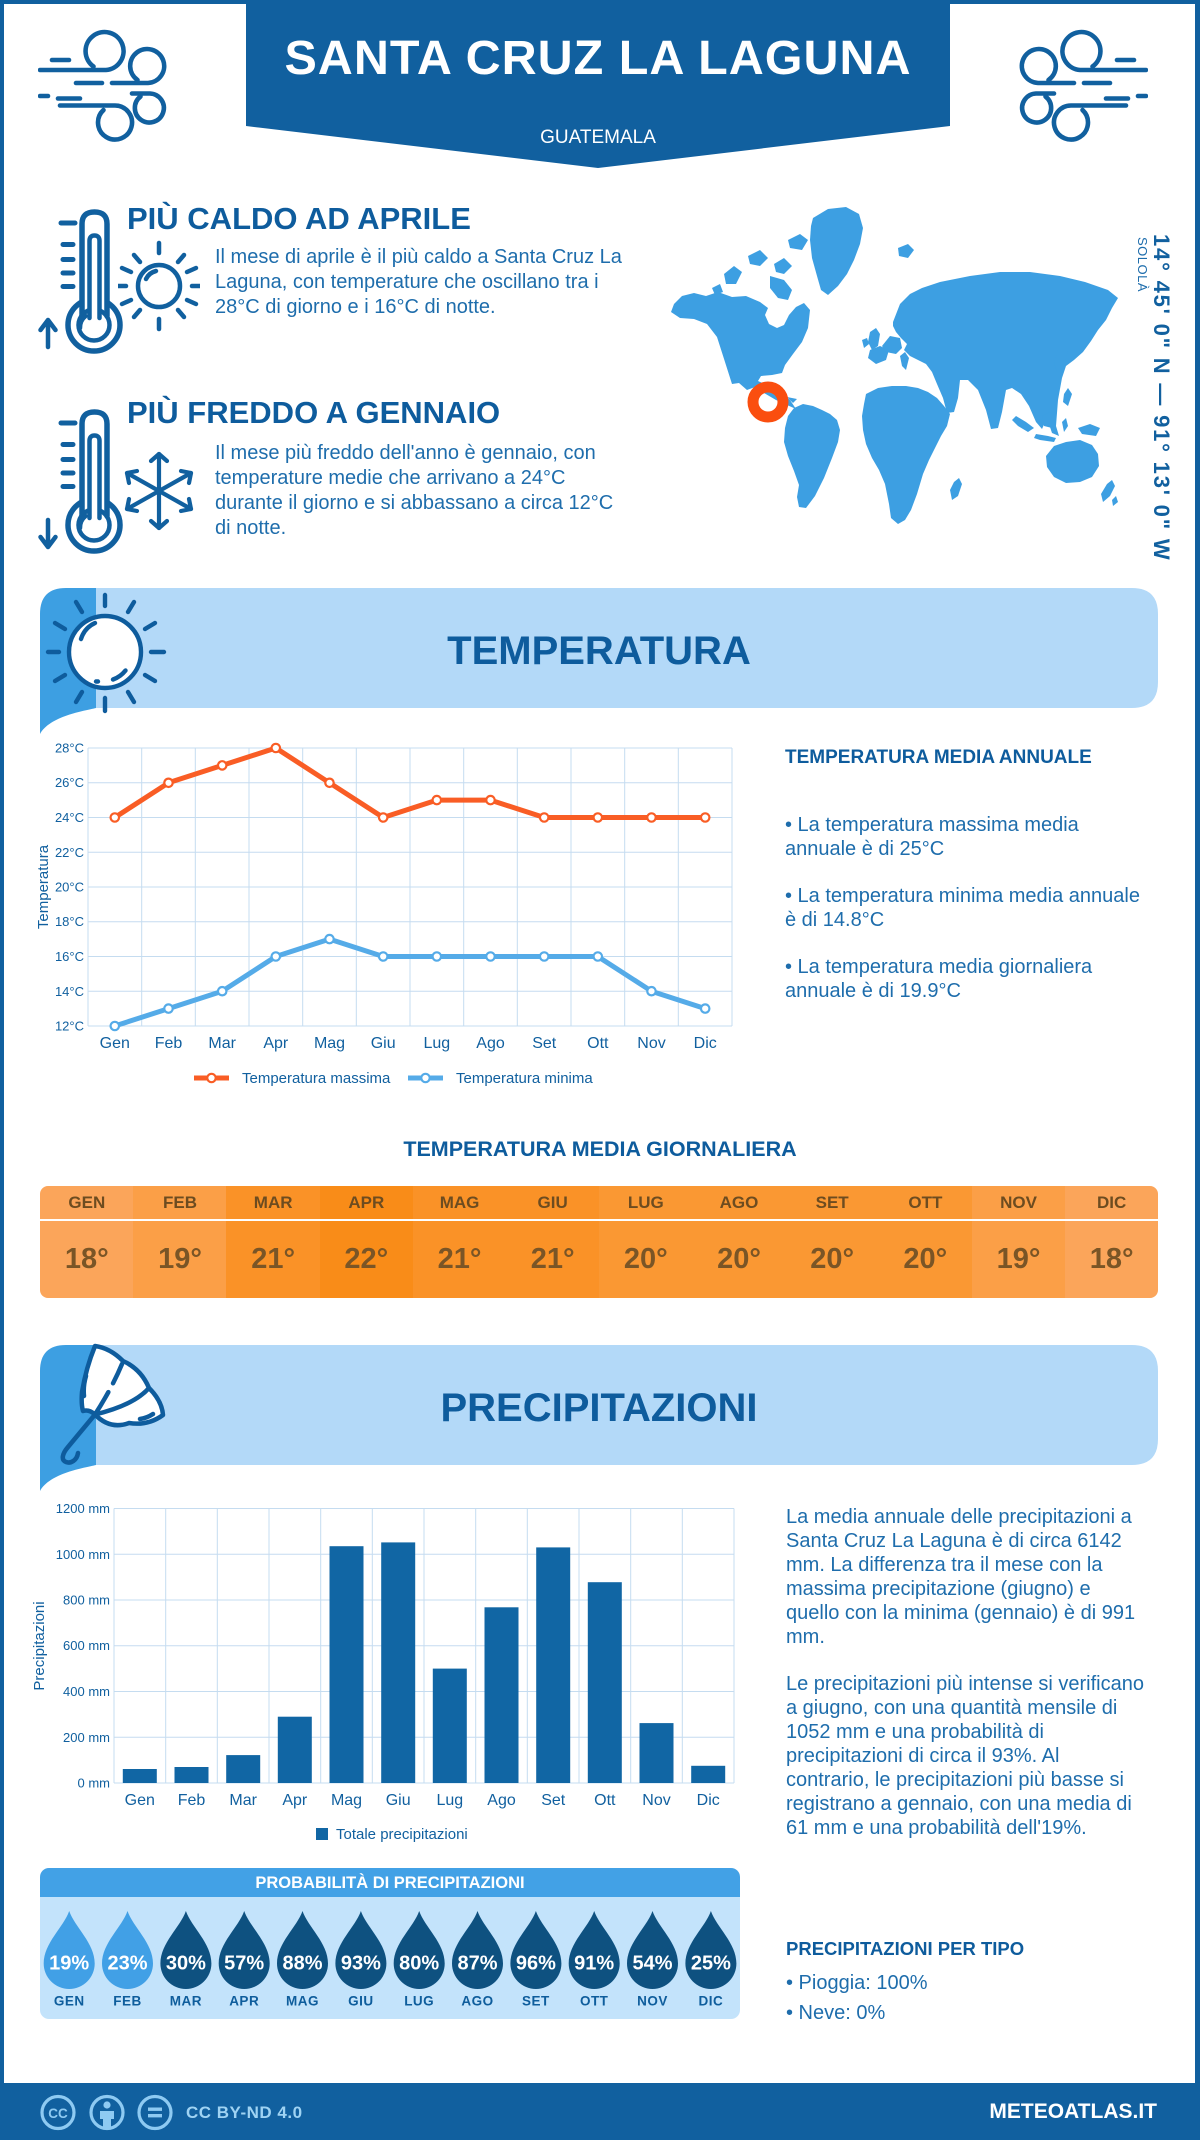 This screenshot has height=2140, width=1200. What do you see at coordinates (244, 1964) in the screenshot?
I see `svg-text: 57%` at bounding box center [244, 1964].